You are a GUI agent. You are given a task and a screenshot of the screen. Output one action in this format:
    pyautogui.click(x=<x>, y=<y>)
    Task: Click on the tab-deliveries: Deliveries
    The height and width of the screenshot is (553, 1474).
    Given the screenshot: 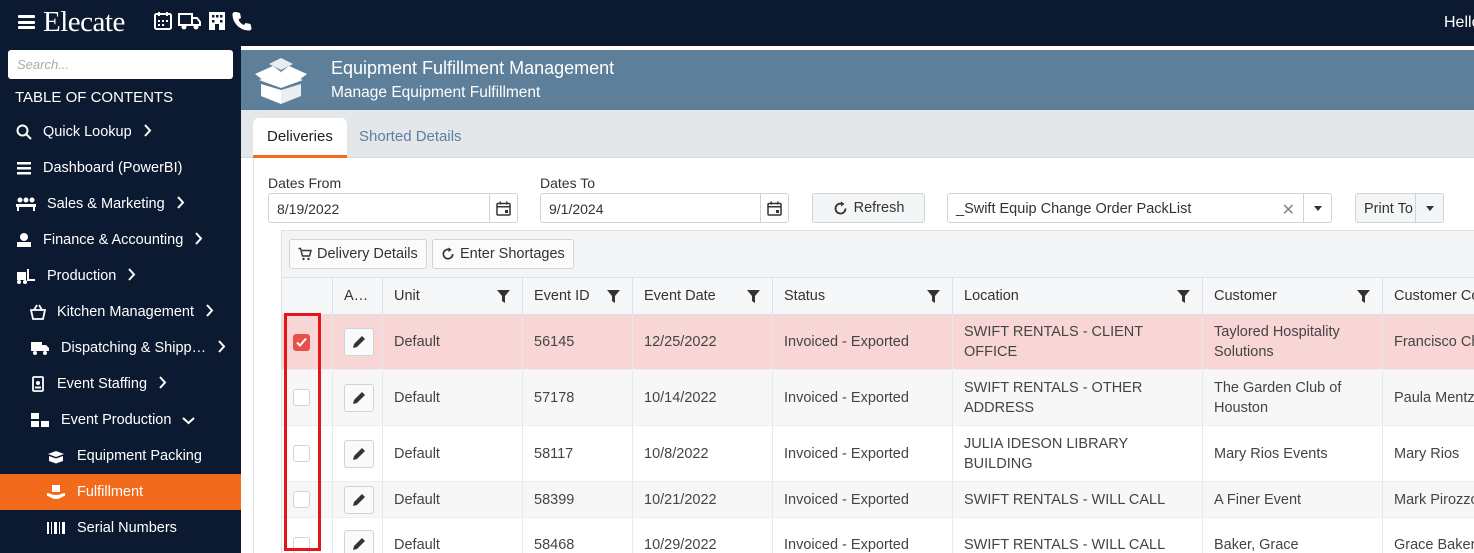 What is the action you would take?
    pyautogui.click(x=300, y=138)
    